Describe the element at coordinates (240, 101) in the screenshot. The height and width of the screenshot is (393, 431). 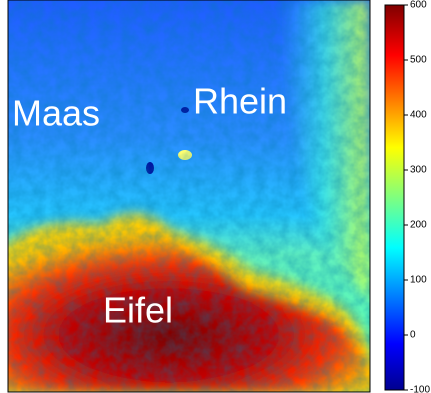
I see `place-label: Rhein` at that location.